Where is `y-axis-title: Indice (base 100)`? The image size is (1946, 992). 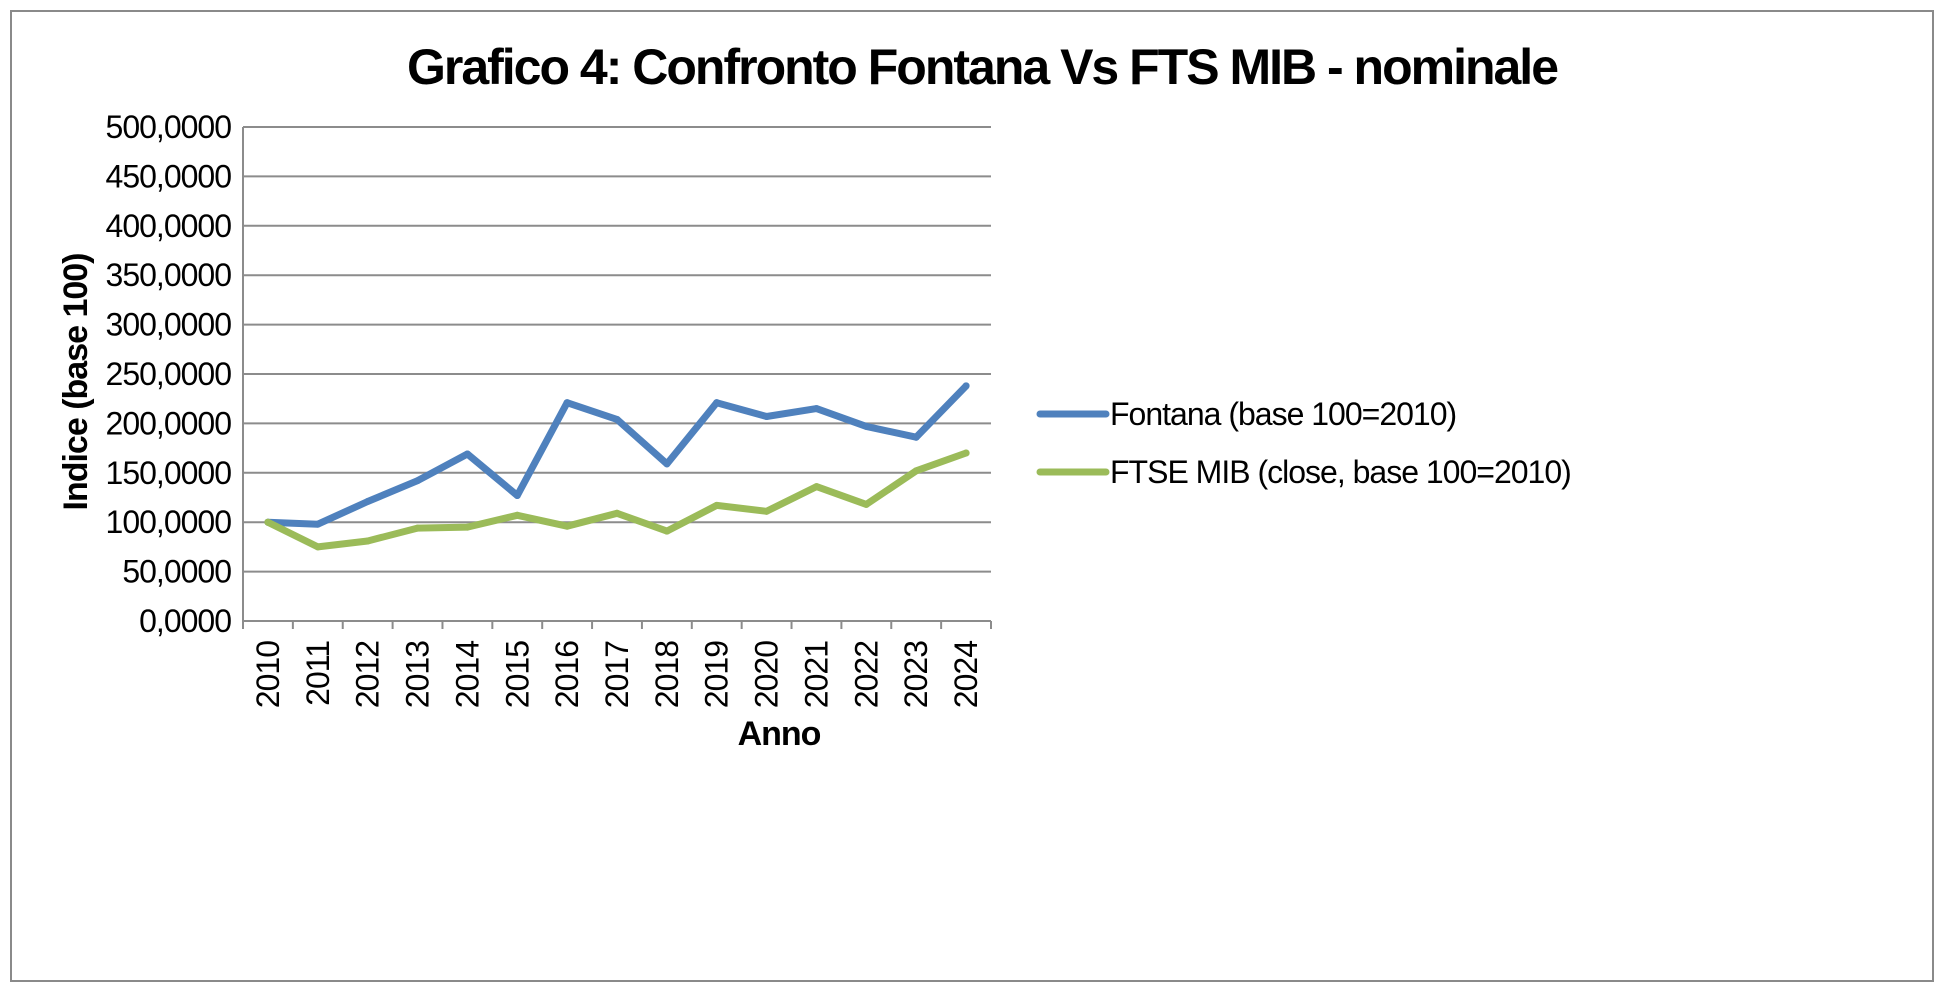
y-axis-title: Indice (base 100) is located at coordinates (76, 381).